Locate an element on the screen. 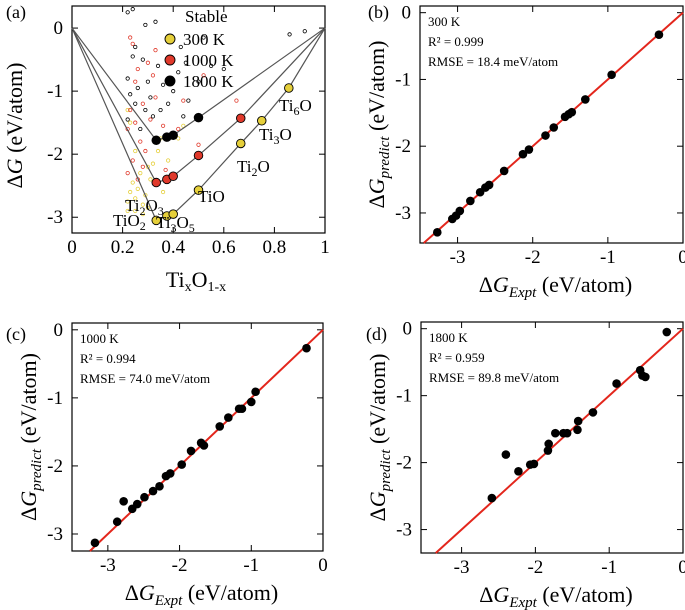 The image size is (685, 610). plot-frame is located at coordinates (197, 437).